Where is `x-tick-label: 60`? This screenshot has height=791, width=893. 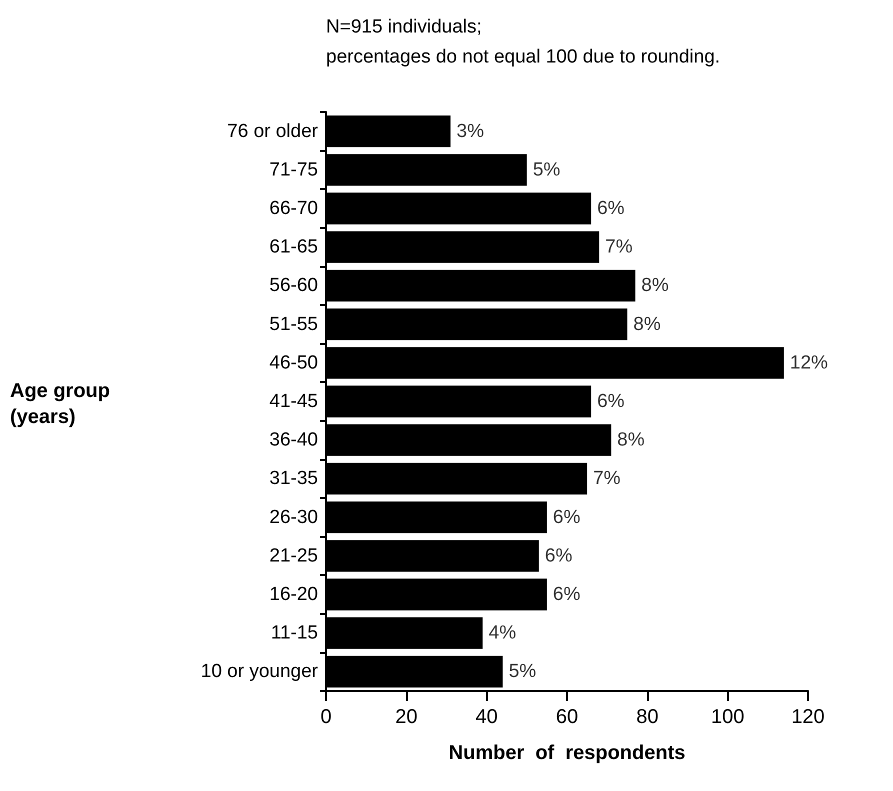
x-tick-label: 60 is located at coordinates (567, 717).